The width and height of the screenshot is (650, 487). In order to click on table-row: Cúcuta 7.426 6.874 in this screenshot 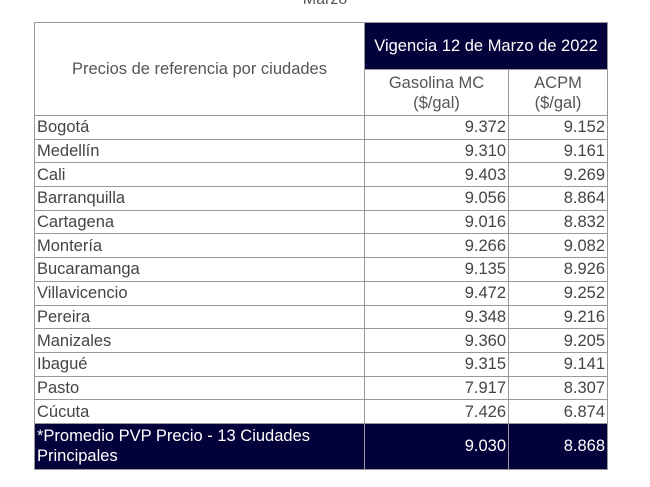, I will do `click(321, 411)`.